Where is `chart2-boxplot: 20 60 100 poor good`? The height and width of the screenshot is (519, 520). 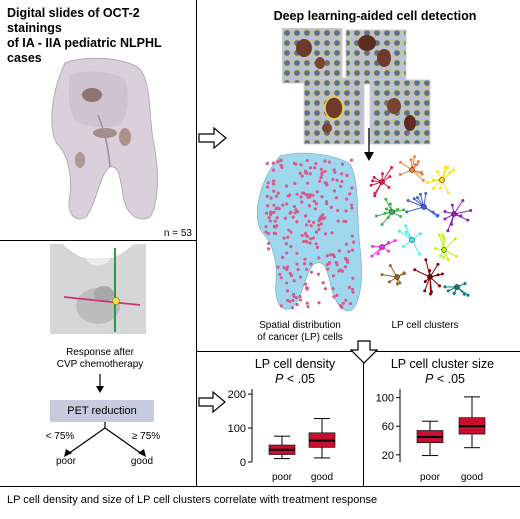
chart2-boxplot: 20 60 100 poor good is located at coordinates (431, 436).